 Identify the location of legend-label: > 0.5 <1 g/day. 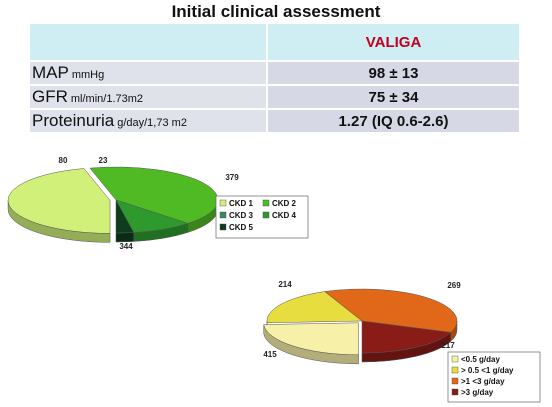
(487, 370).